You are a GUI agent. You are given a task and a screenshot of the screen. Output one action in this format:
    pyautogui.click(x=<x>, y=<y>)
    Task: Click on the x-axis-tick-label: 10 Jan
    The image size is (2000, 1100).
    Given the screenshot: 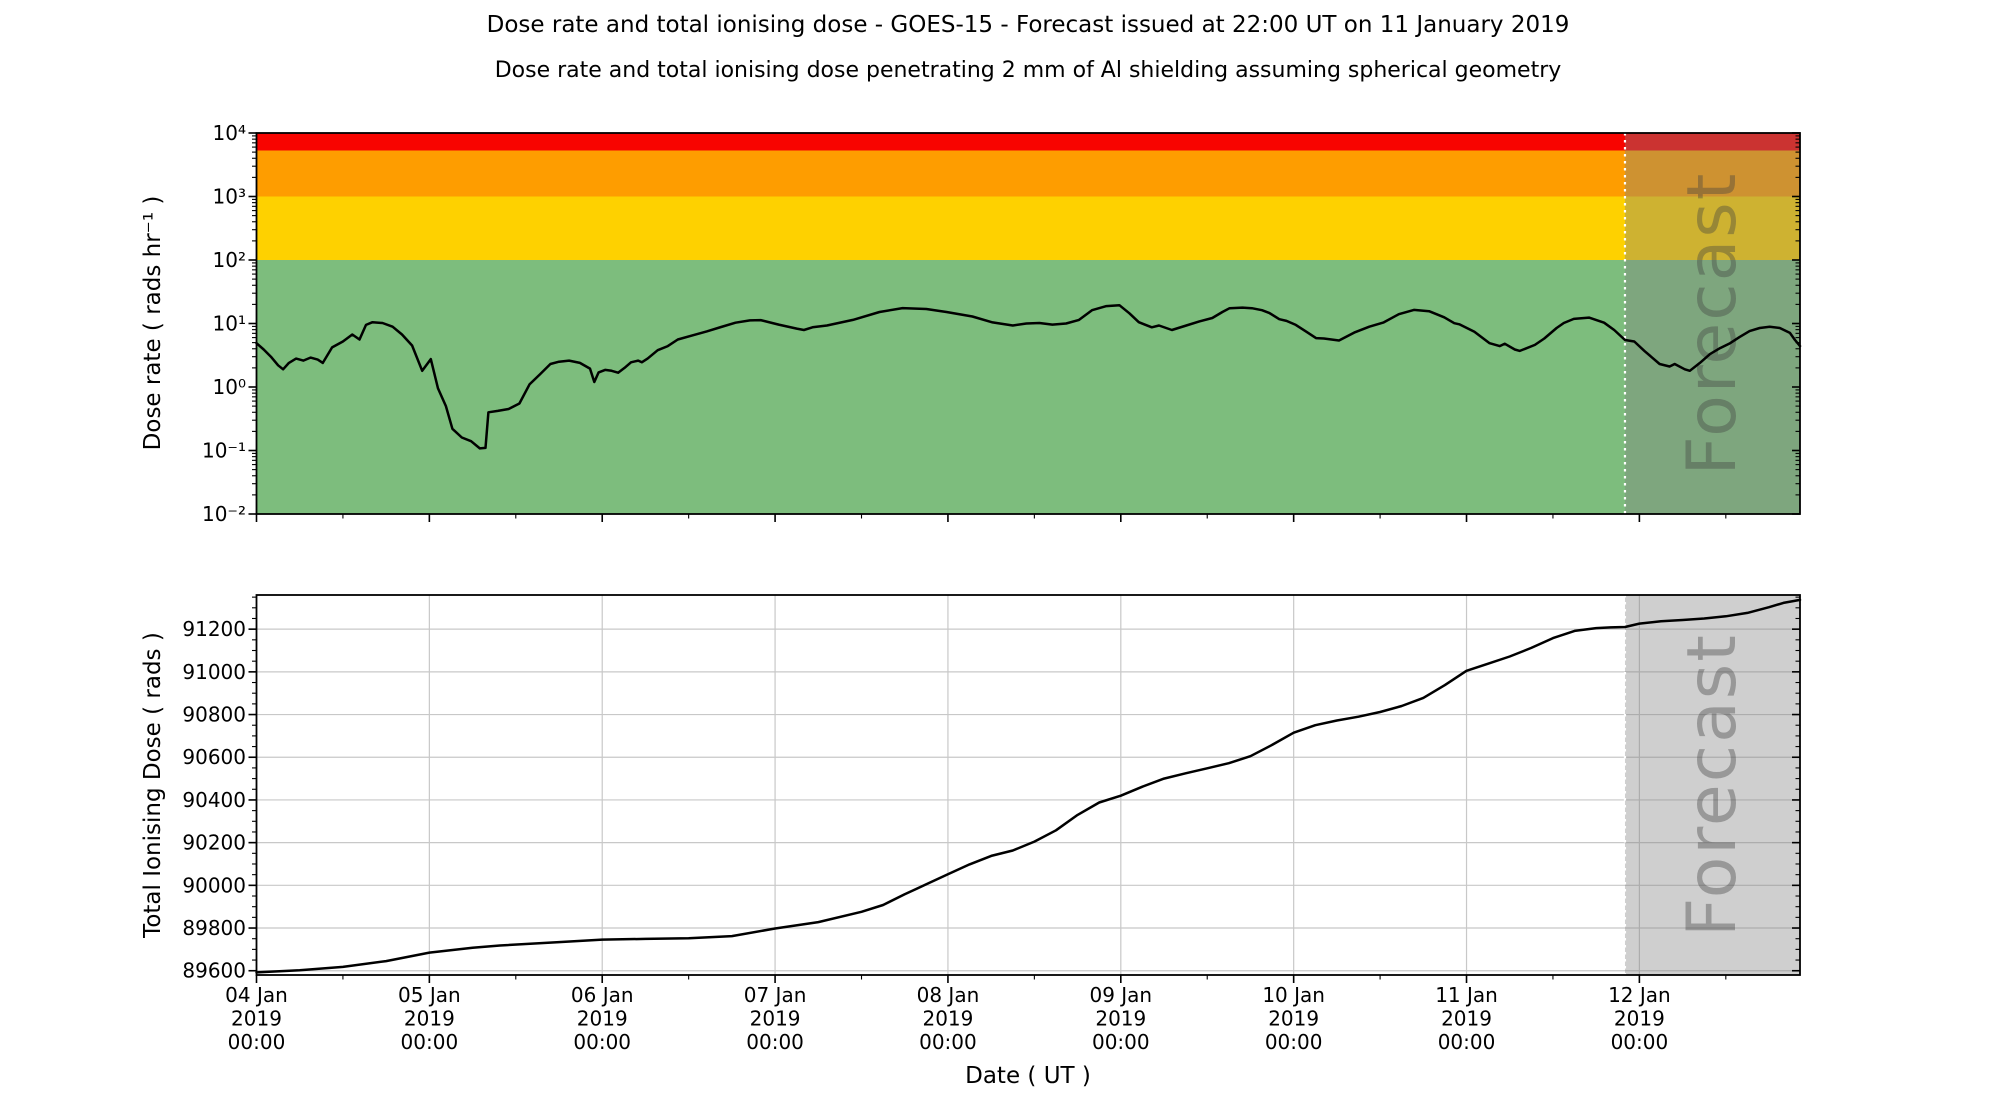 What is the action you would take?
    pyautogui.click(x=1293, y=995)
    